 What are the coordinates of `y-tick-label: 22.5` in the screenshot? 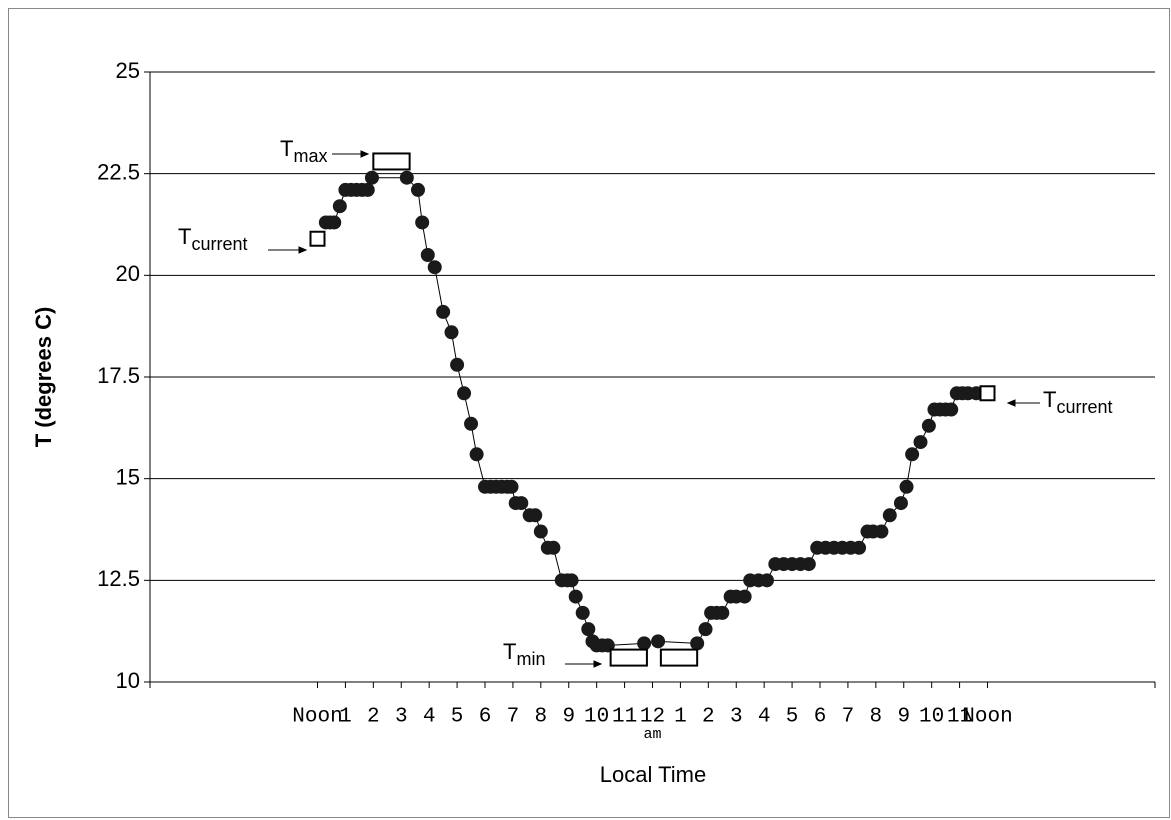 It's located at (118, 171).